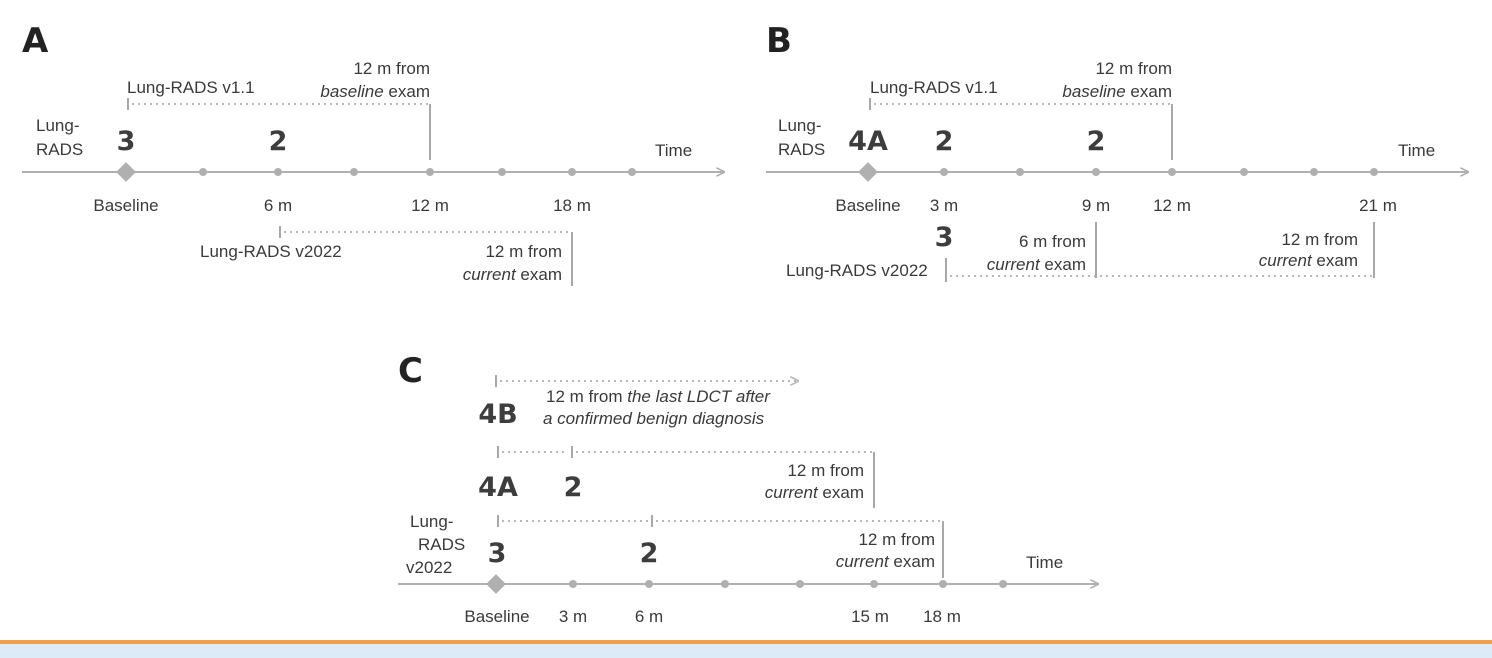  Describe the element at coordinates (410, 371) in the screenshot. I see `panel-c-letter: C` at that location.